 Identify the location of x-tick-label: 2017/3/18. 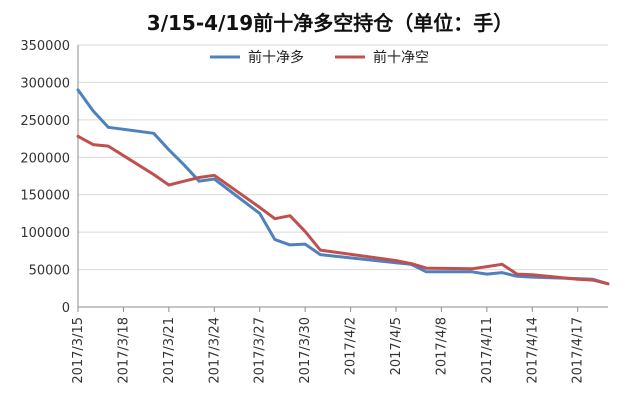
(123, 350).